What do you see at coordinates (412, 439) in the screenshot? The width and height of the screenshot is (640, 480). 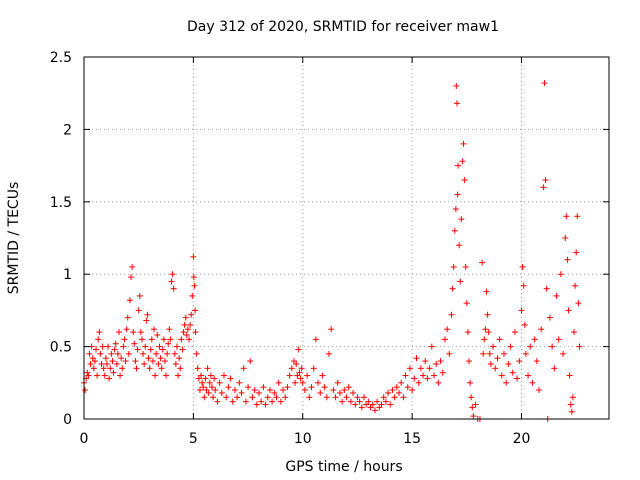 I see `x-tick-label: 15` at bounding box center [412, 439].